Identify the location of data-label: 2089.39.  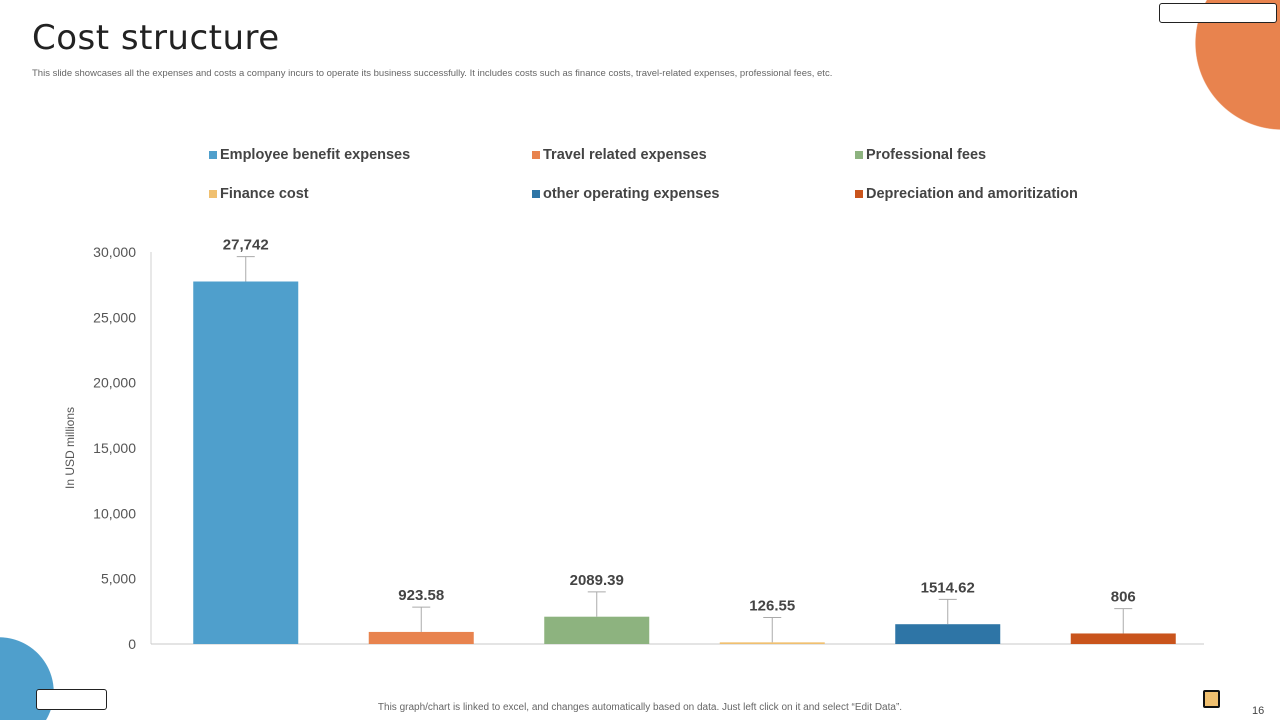
(597, 580).